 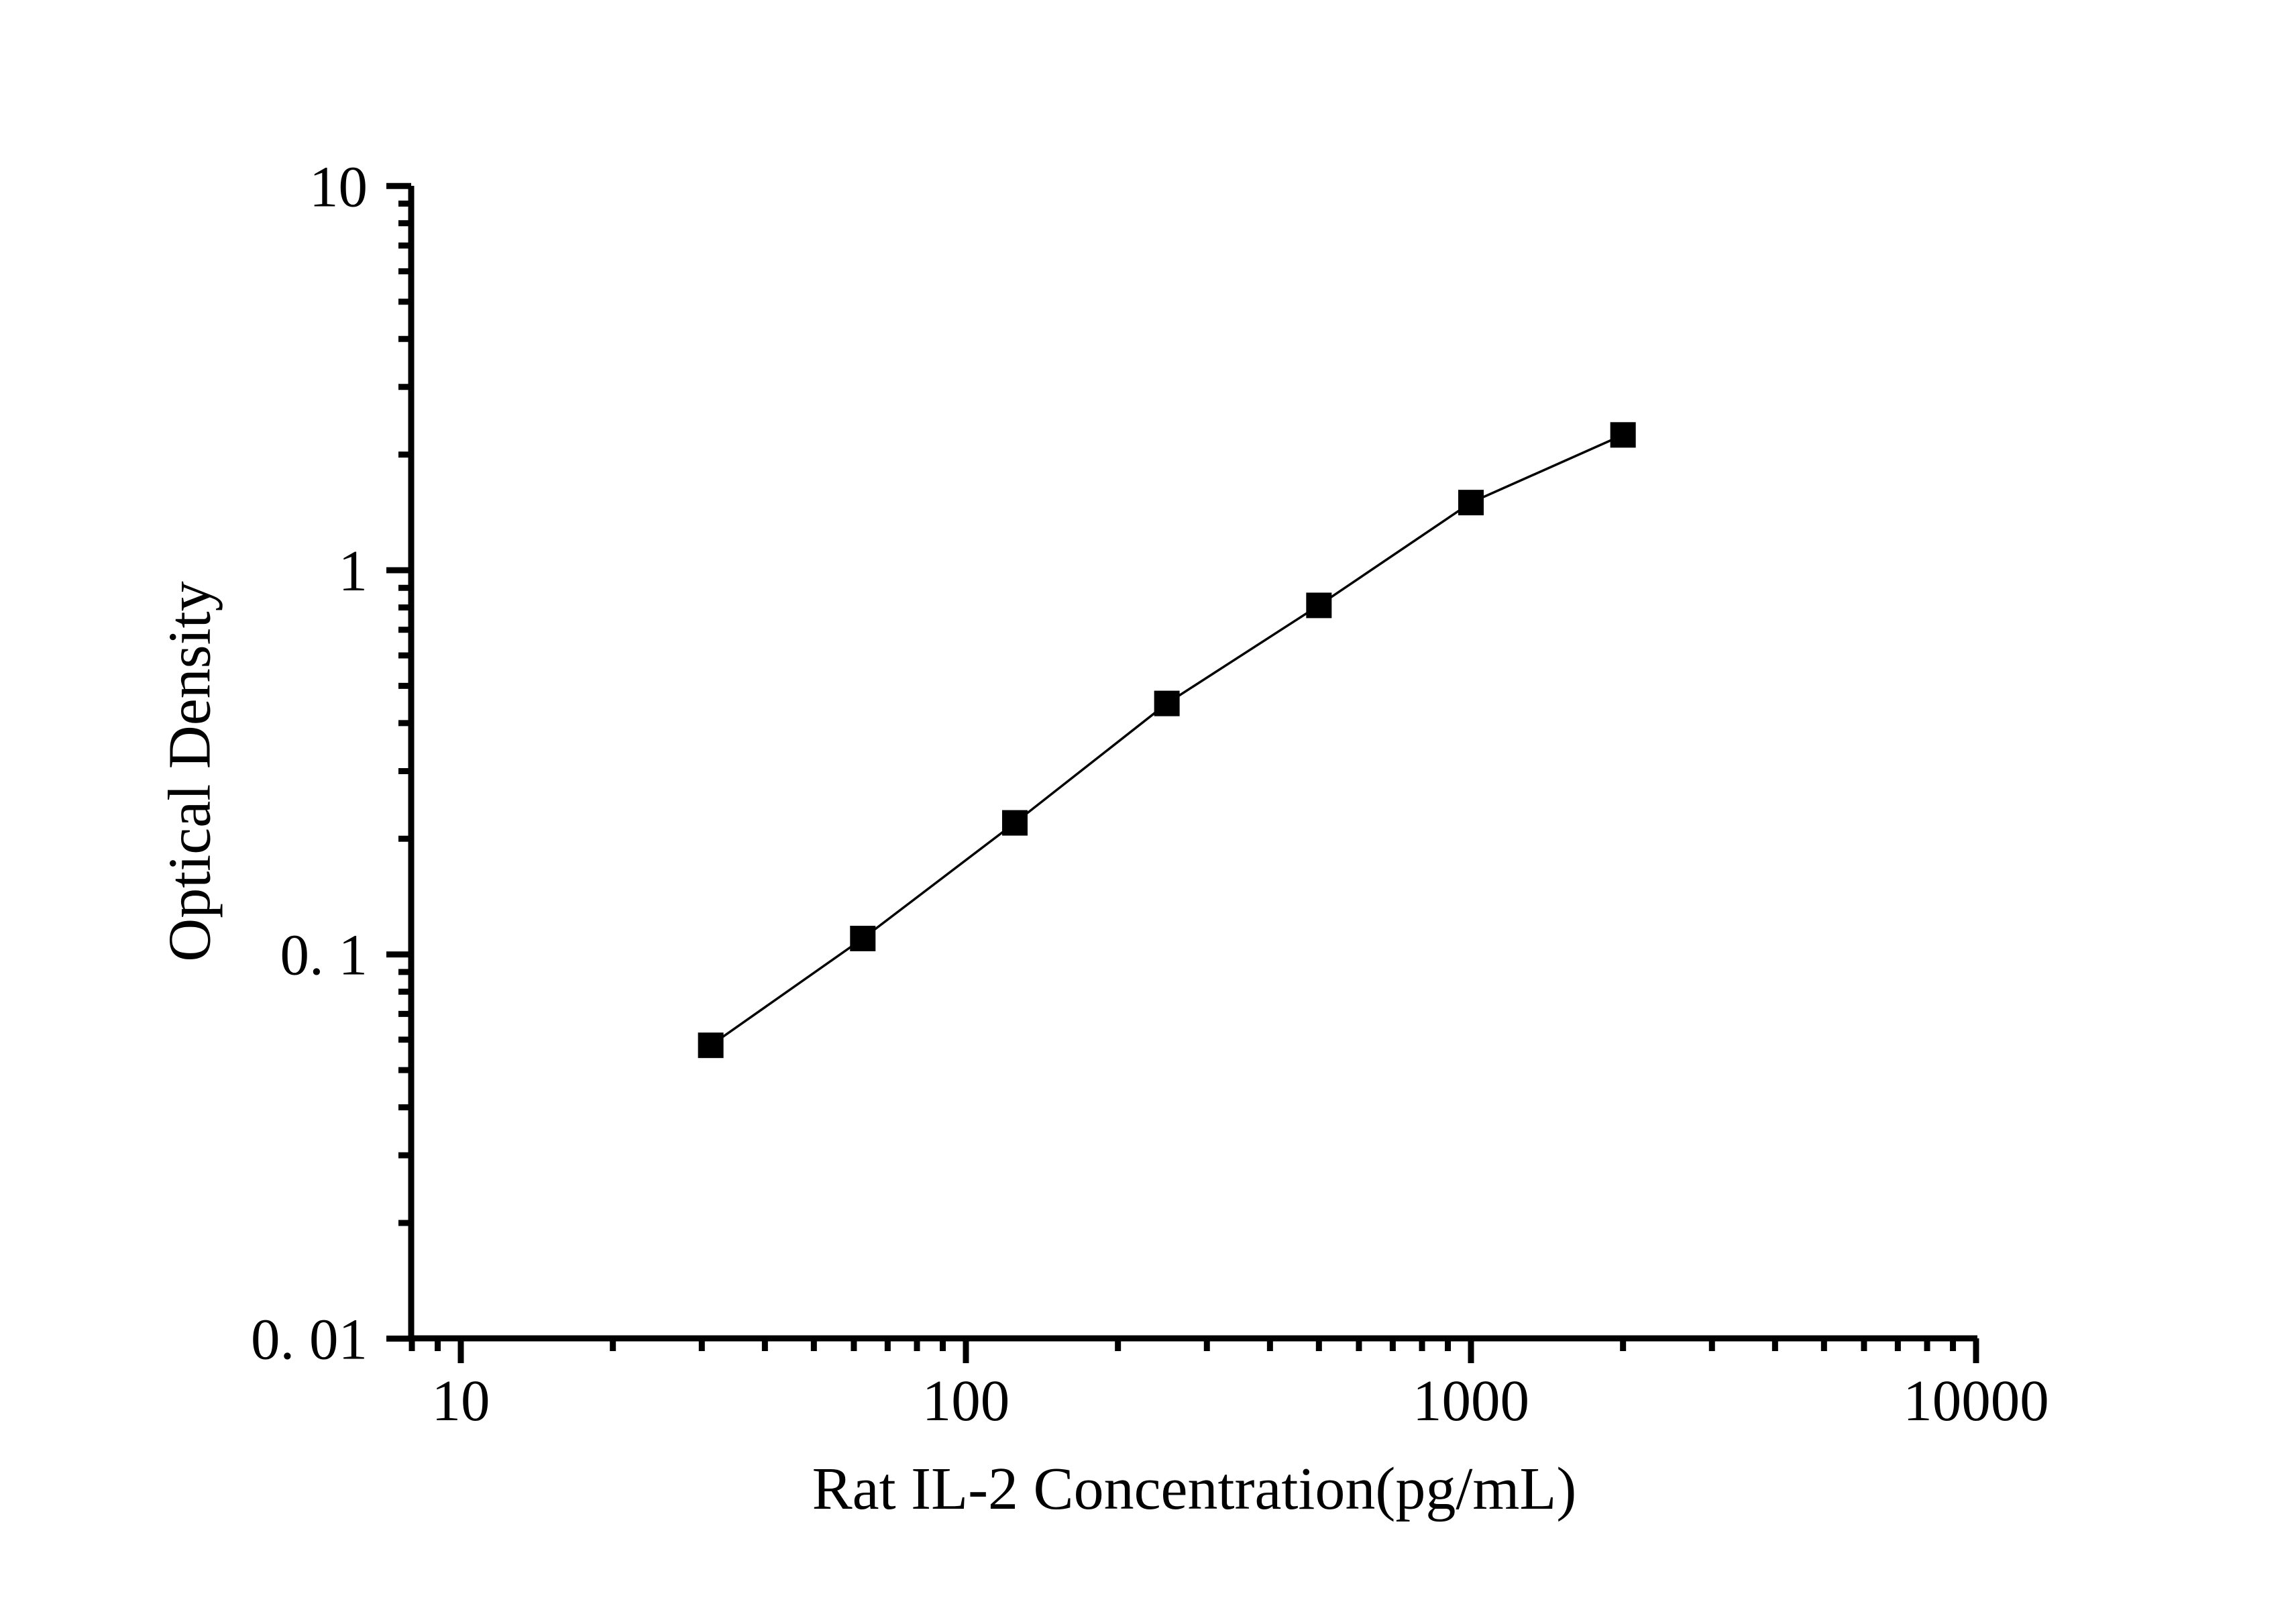 What do you see at coordinates (353, 570) in the screenshot?
I see `y-tick-label-1: 1` at bounding box center [353, 570].